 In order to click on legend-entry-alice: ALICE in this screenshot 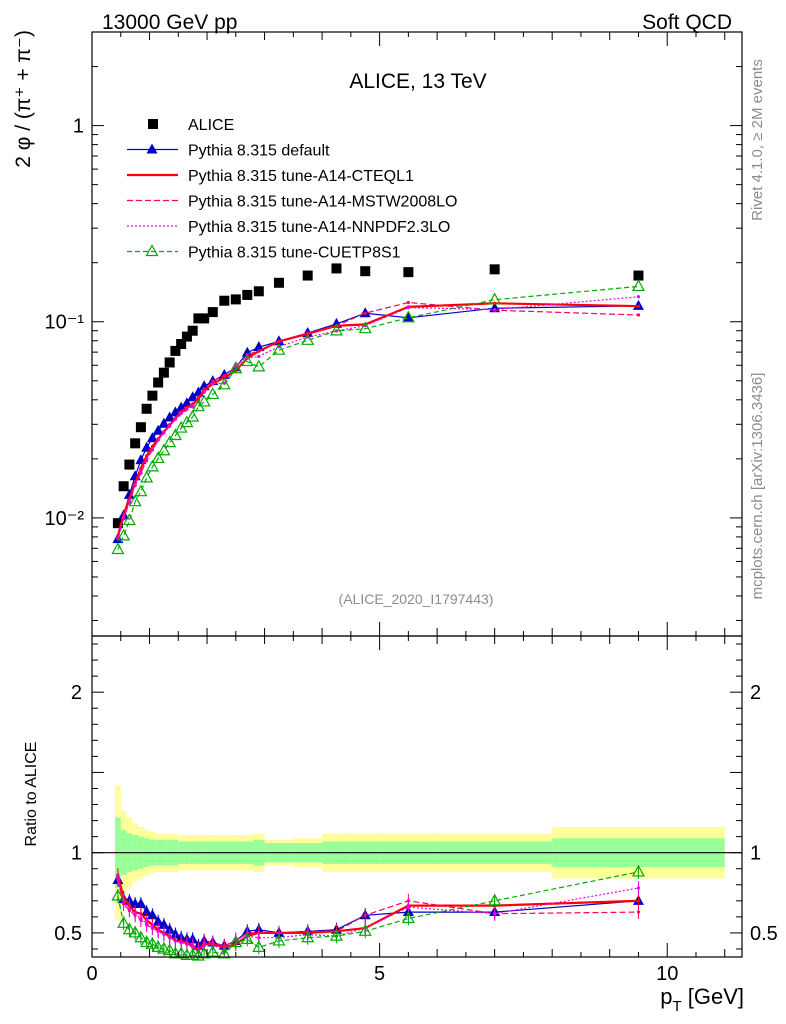, I will do `click(191, 125)`.